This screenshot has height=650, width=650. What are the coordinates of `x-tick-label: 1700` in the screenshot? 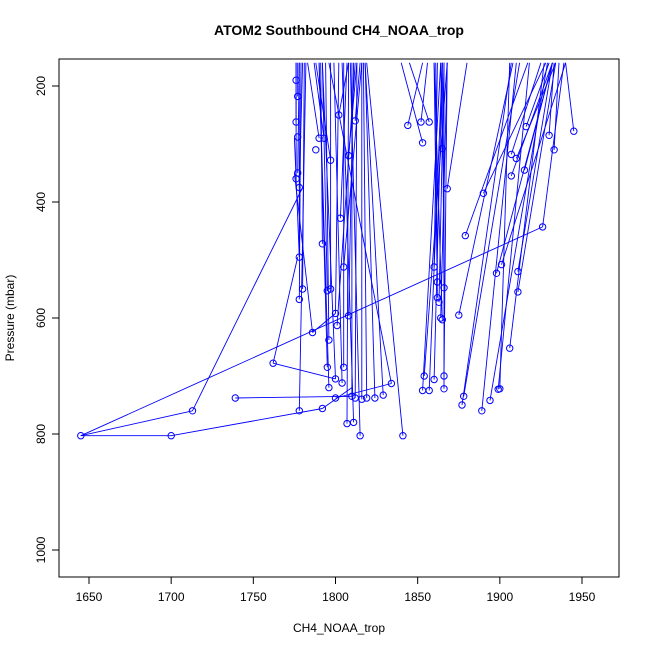 It's located at (171, 597).